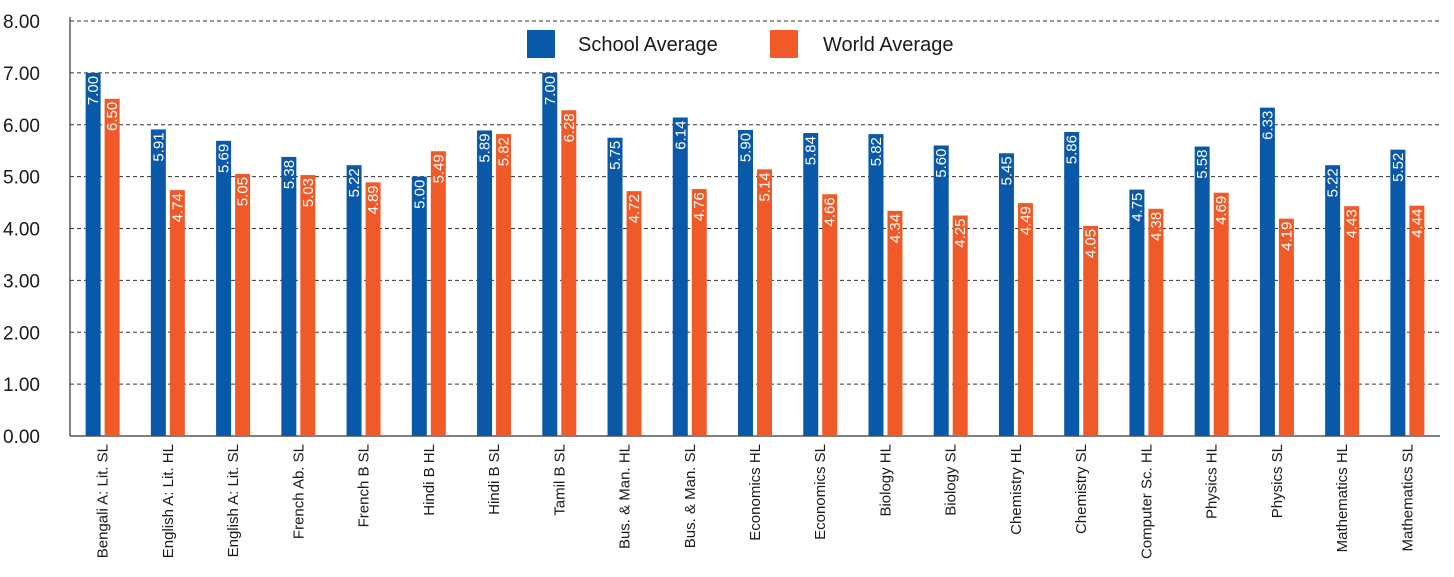 This screenshot has height=577, width=1454. Describe the element at coordinates (550, 90) in the screenshot. I see `school-average-value-label: 7.00` at that location.